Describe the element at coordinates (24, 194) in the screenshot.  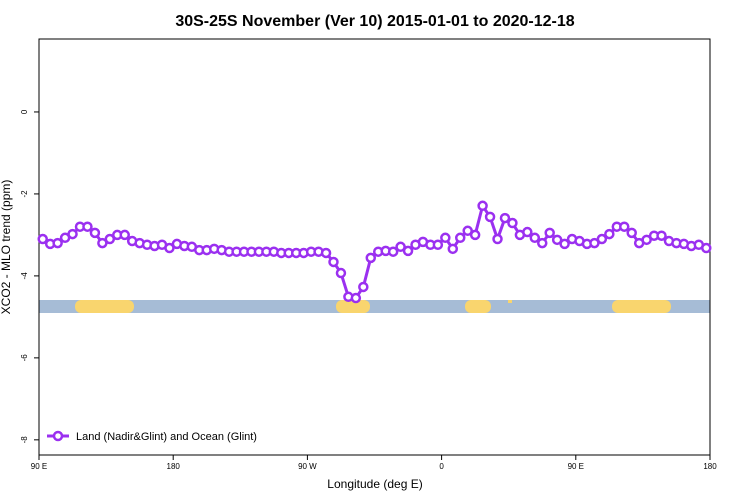
I see `y-tick-label: -2` at that location.